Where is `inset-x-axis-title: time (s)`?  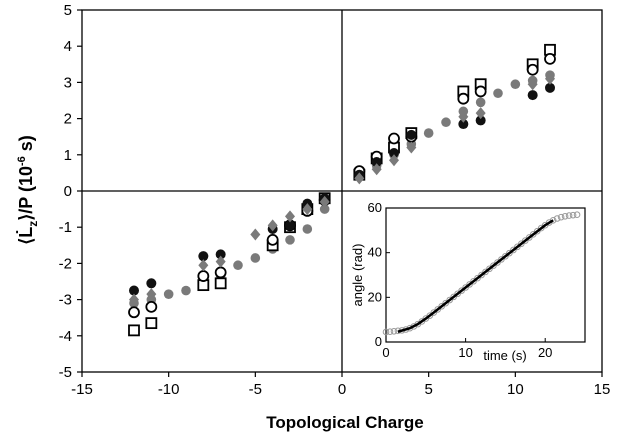
inset-x-axis-title: time (s) is located at coordinates (504, 355).